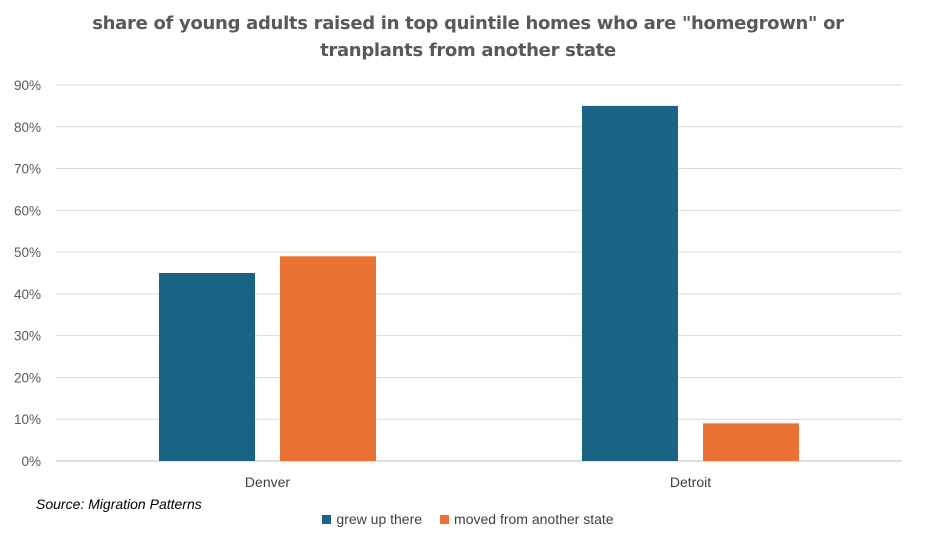 This screenshot has height=548, width=936. I want to click on y-tick-label: 60%, so click(27, 210).